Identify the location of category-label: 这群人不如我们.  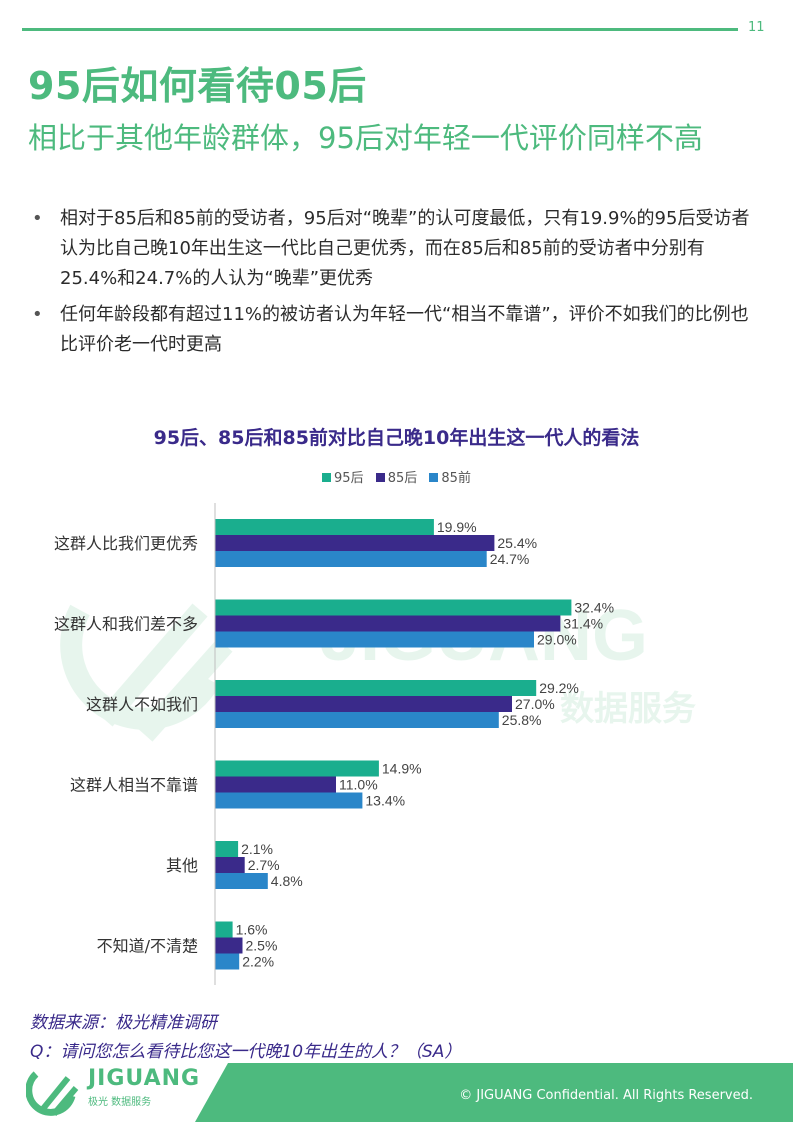
(142, 704).